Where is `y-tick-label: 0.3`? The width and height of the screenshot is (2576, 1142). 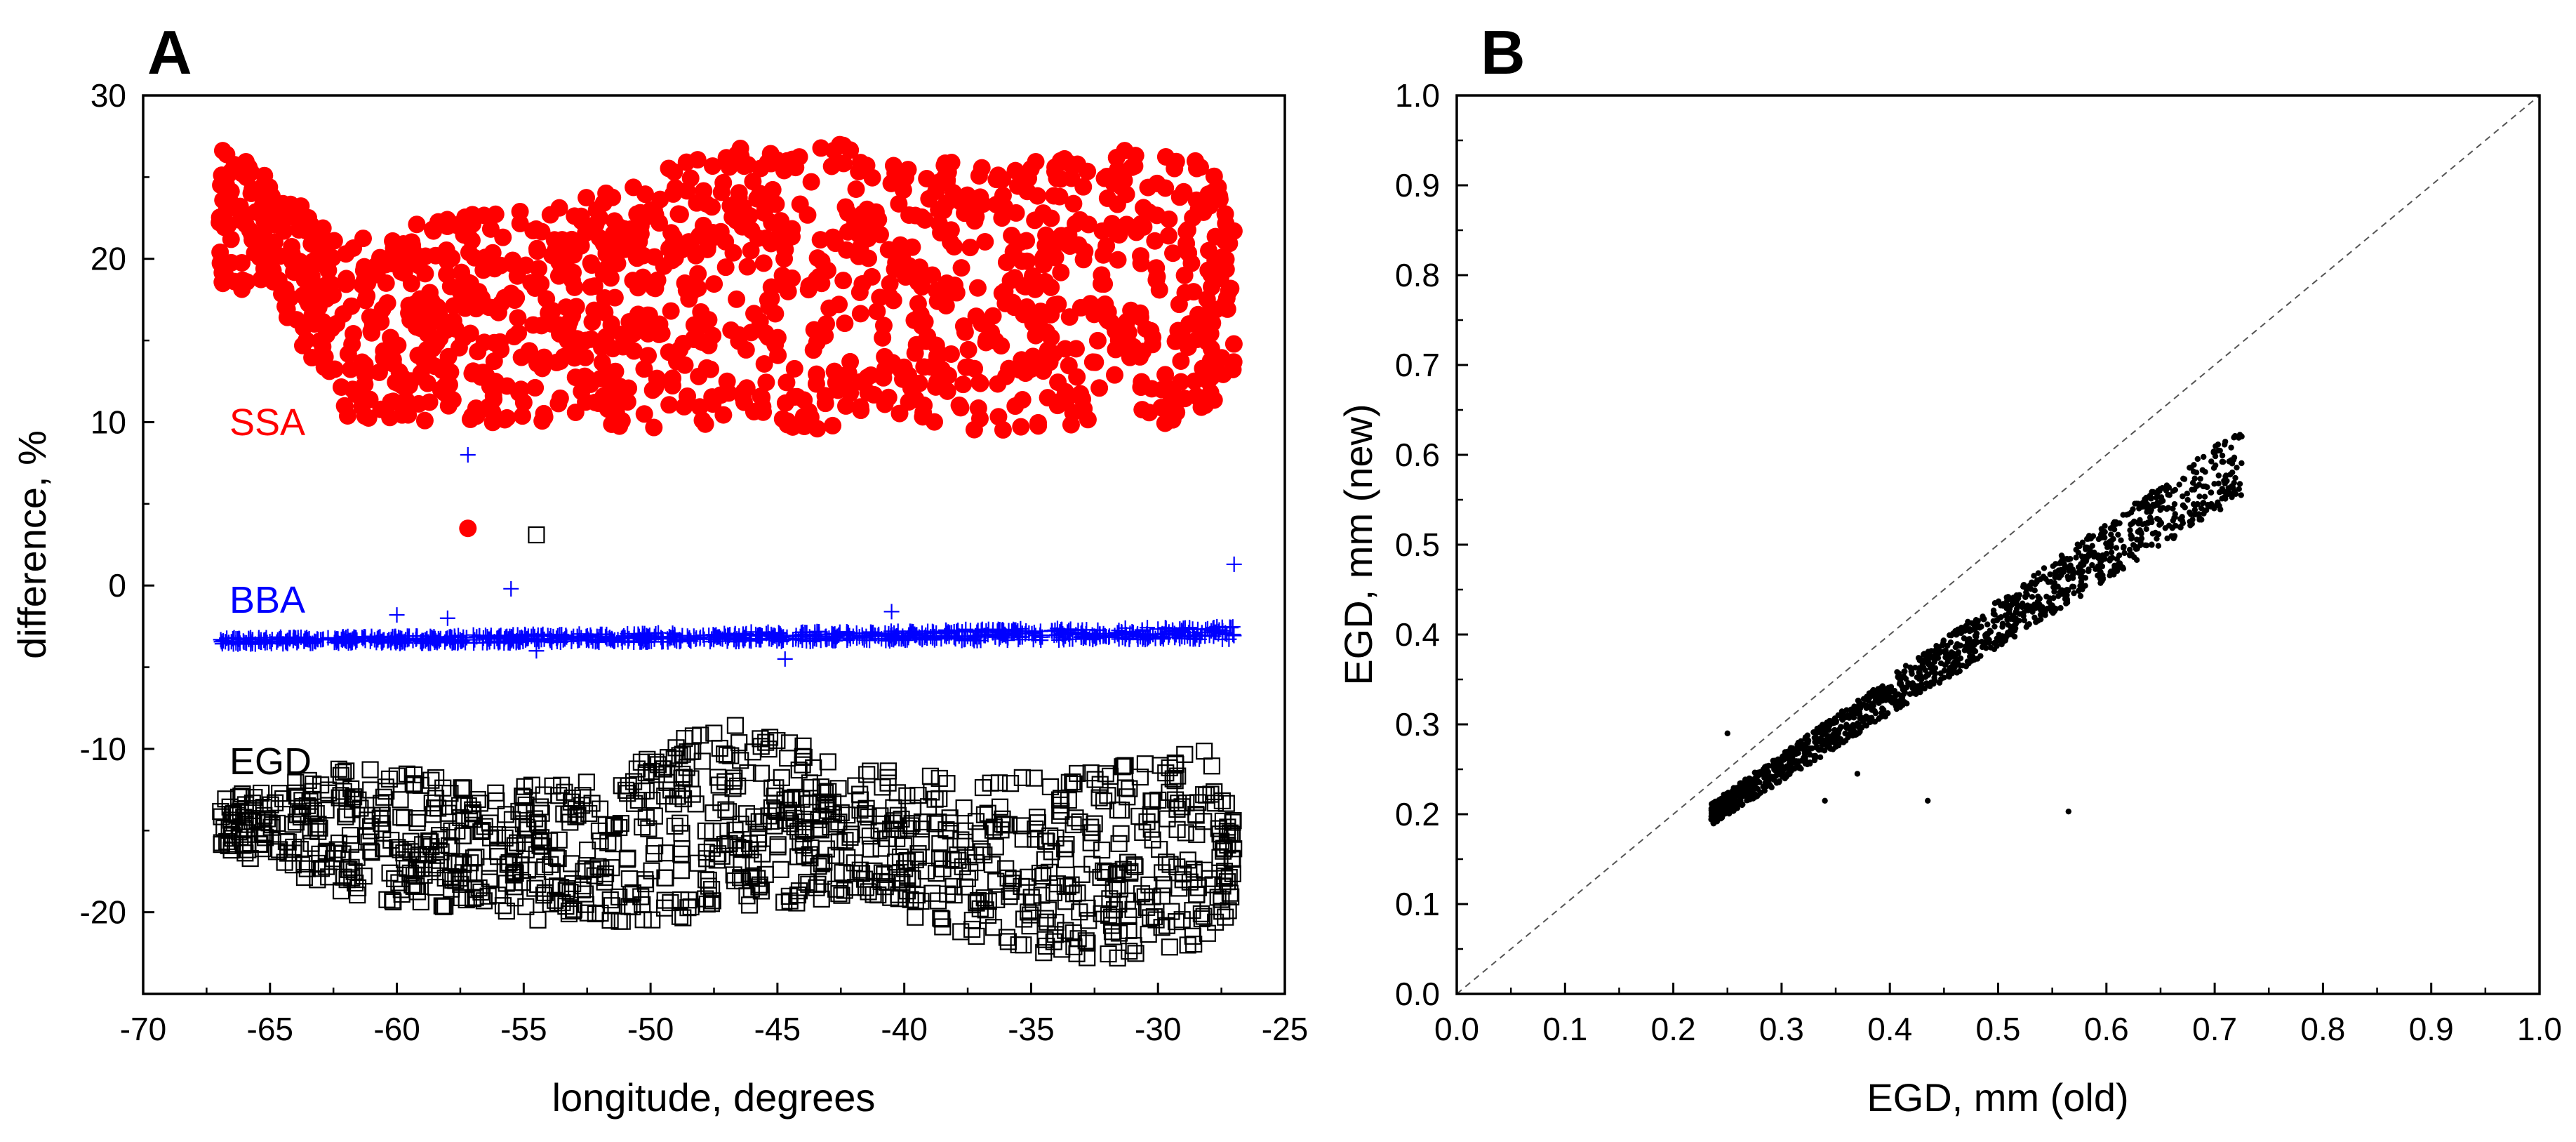
y-tick-label: 0.3 is located at coordinates (1417, 724).